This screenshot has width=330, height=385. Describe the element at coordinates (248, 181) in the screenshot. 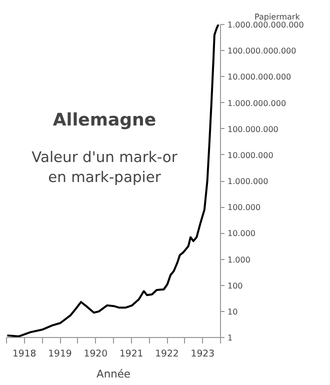

I see `y-tick-label: 1.000.000` at that location.